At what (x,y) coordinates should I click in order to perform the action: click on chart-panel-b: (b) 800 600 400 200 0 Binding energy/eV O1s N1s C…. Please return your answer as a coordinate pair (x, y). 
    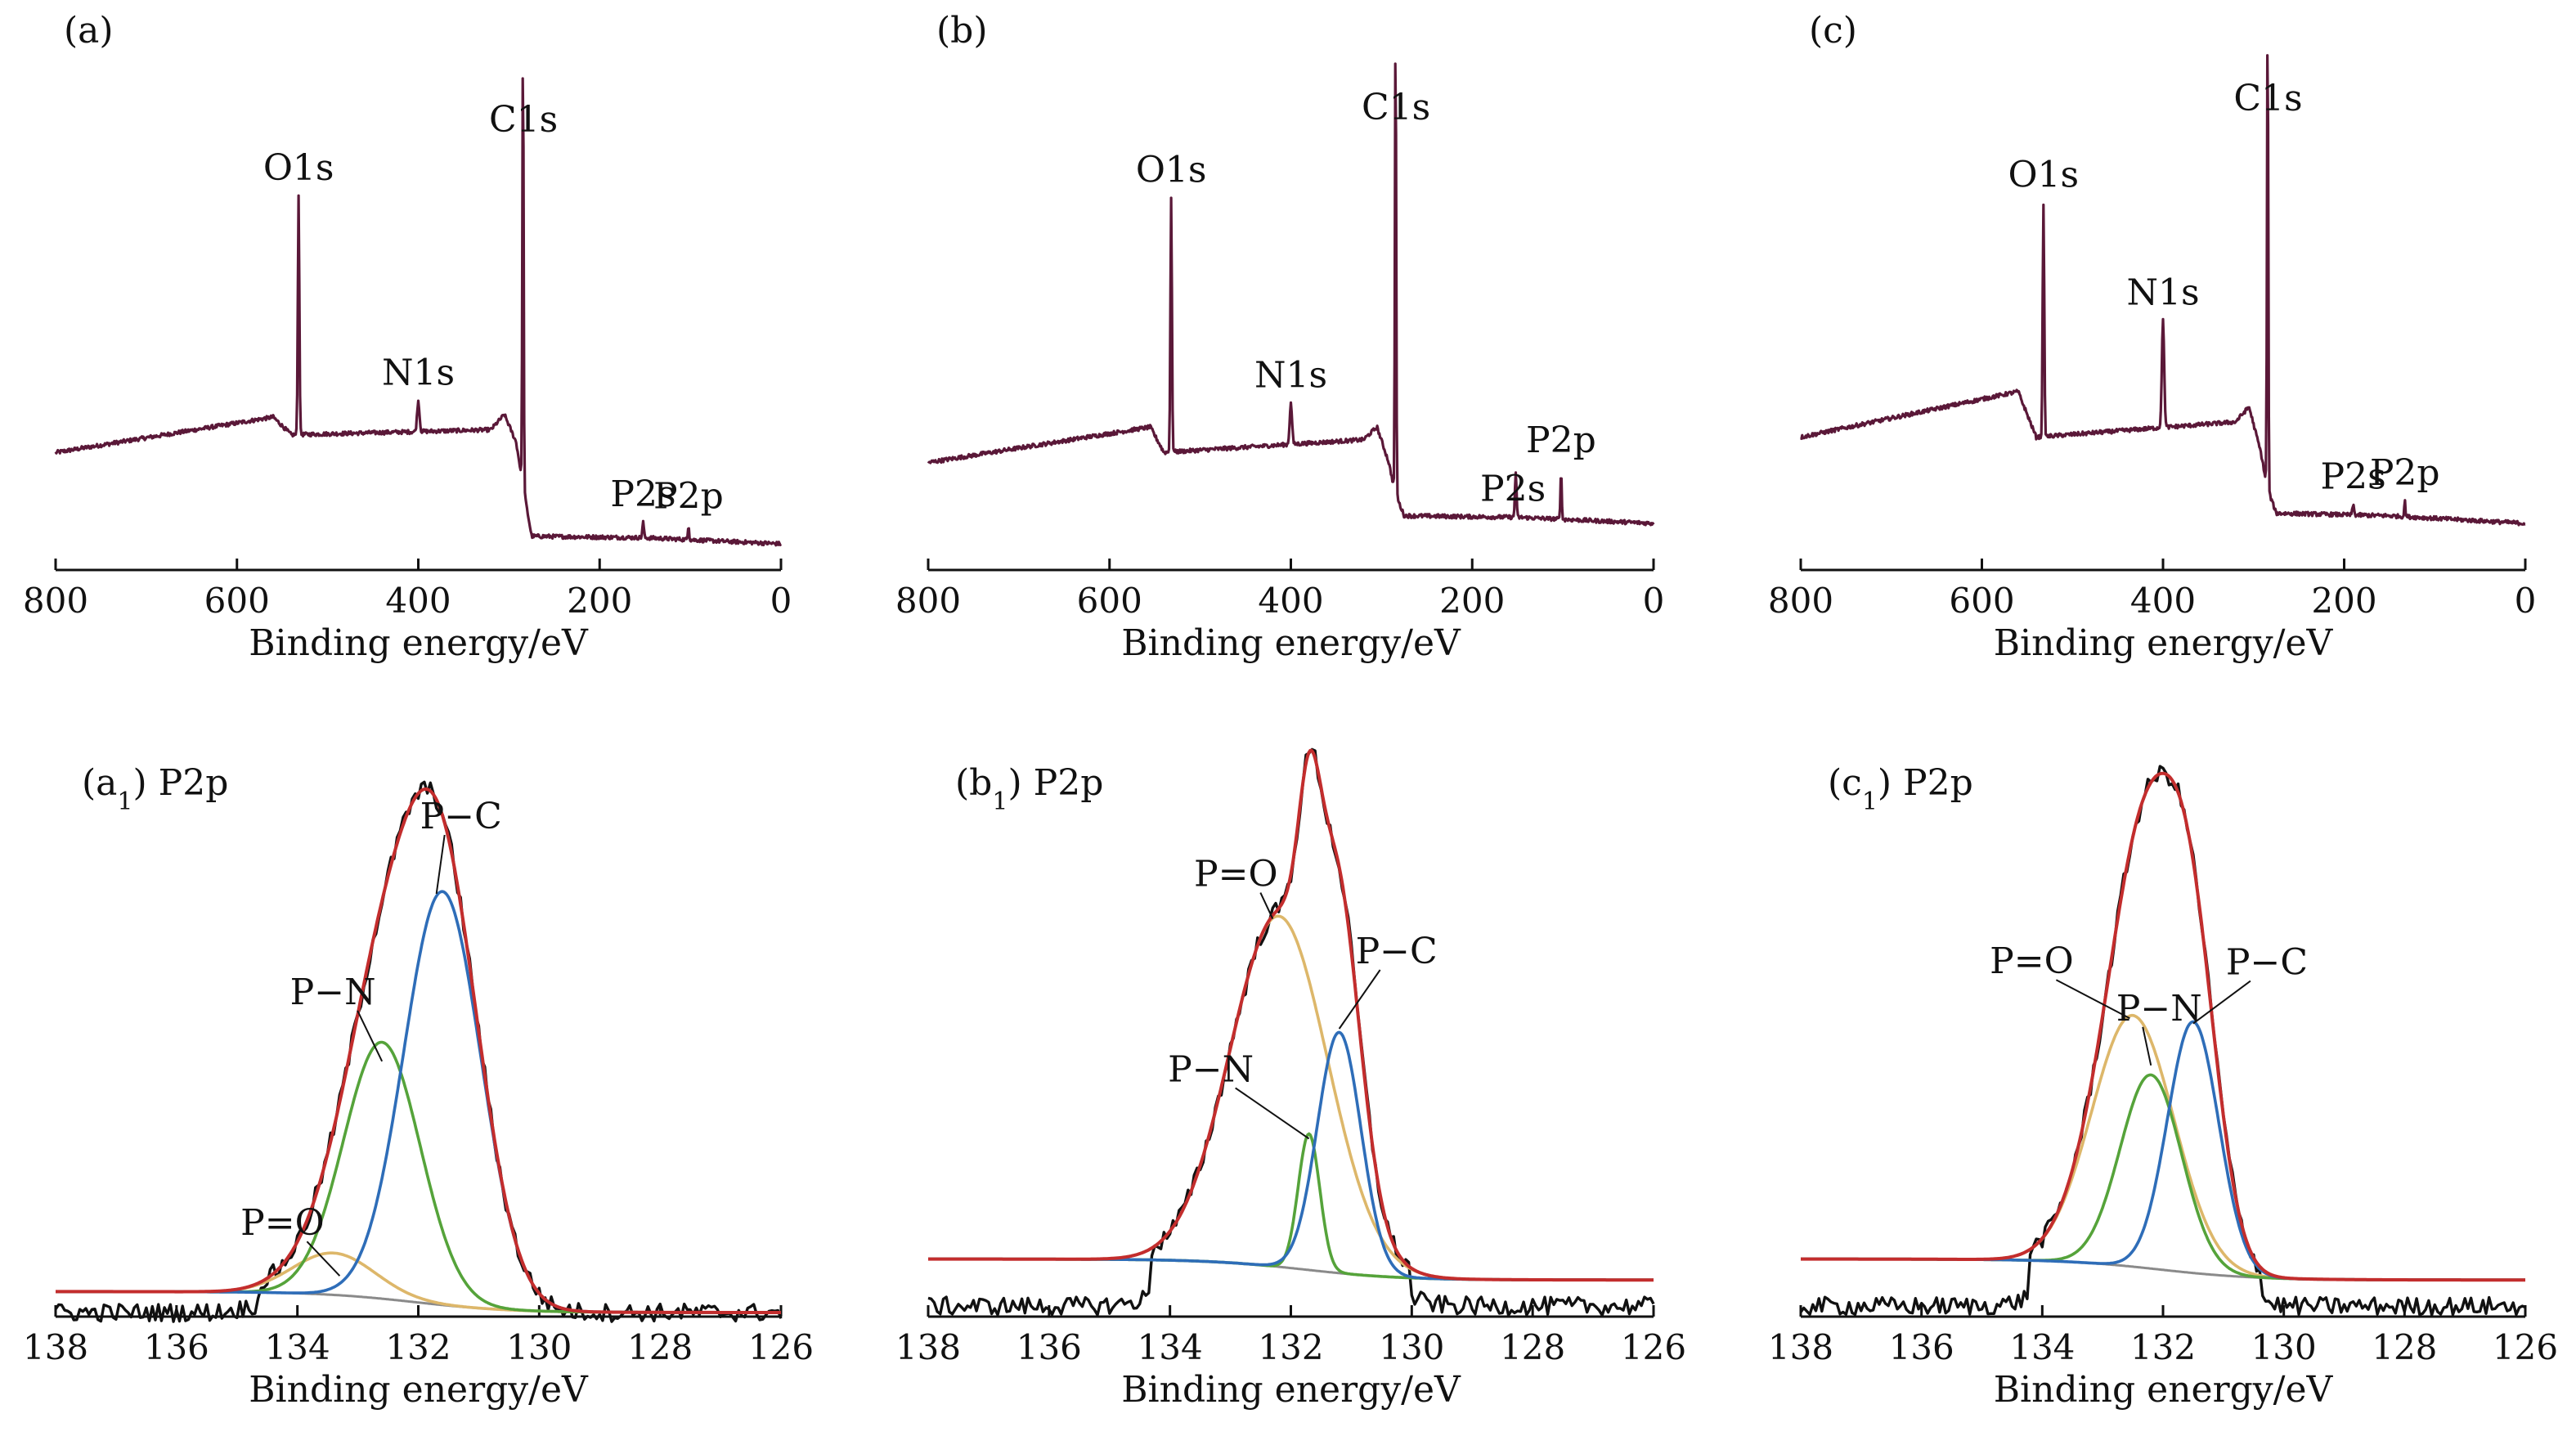
    Looking at the image, I should click on (1279, 337).